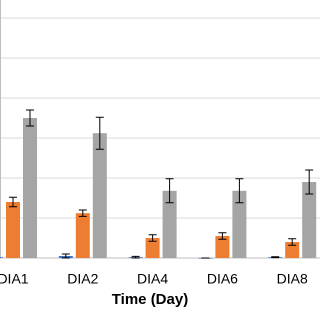 The image size is (320, 320). Describe the element at coordinates (14, 279) in the screenshot. I see `x-tick-label: DIA1` at that location.